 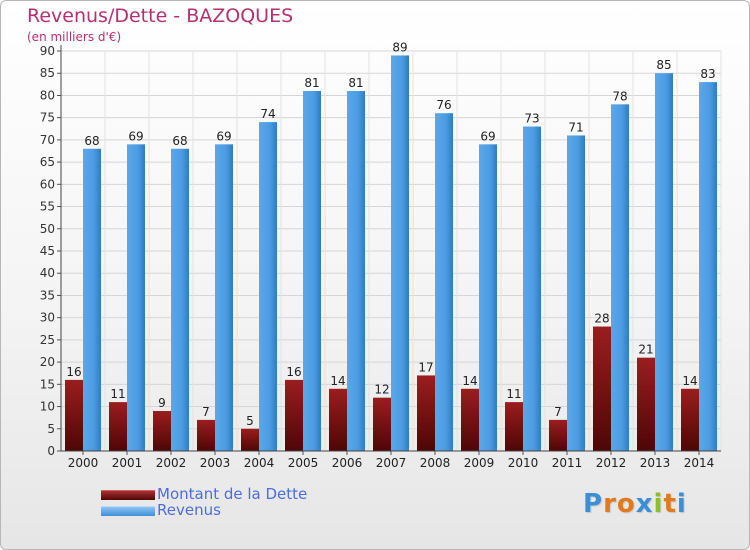 I want to click on data-label-revenus: 71, so click(x=575, y=127).